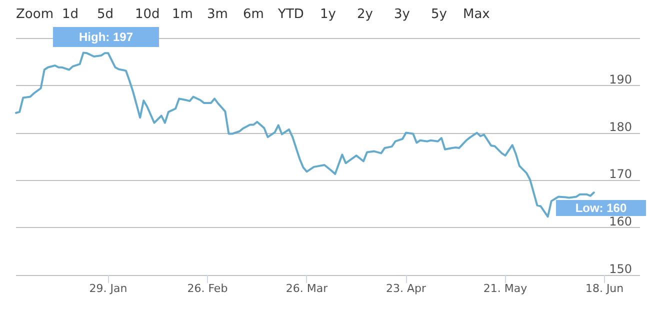 This screenshot has width=666, height=323. Describe the element at coordinates (290, 14) in the screenshot. I see `text: YTD` at that location.